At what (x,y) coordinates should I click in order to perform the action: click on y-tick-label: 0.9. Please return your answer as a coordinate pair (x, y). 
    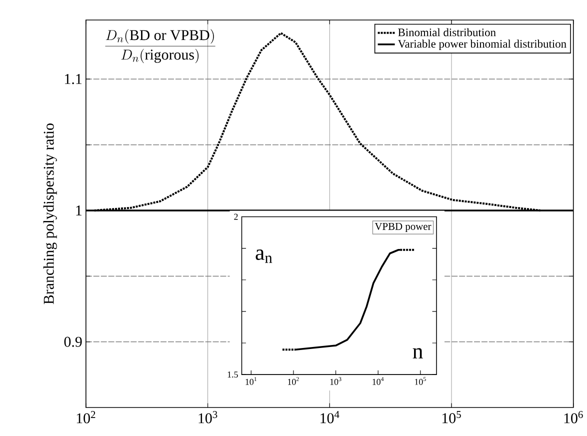
    Looking at the image, I should click on (73, 342).